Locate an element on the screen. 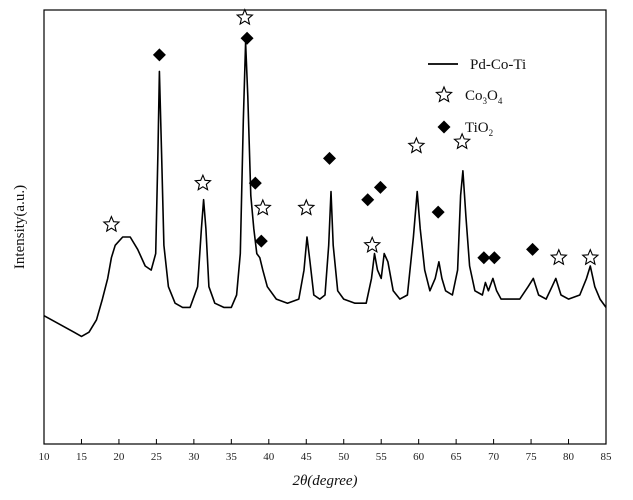 The height and width of the screenshot is (500, 633). legend-star-marker is located at coordinates (444, 94).